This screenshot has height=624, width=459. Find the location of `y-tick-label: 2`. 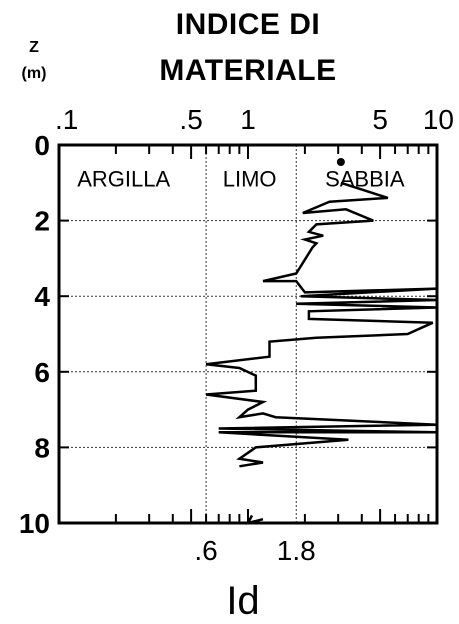

y-tick-label: 2 is located at coordinates (42, 221).